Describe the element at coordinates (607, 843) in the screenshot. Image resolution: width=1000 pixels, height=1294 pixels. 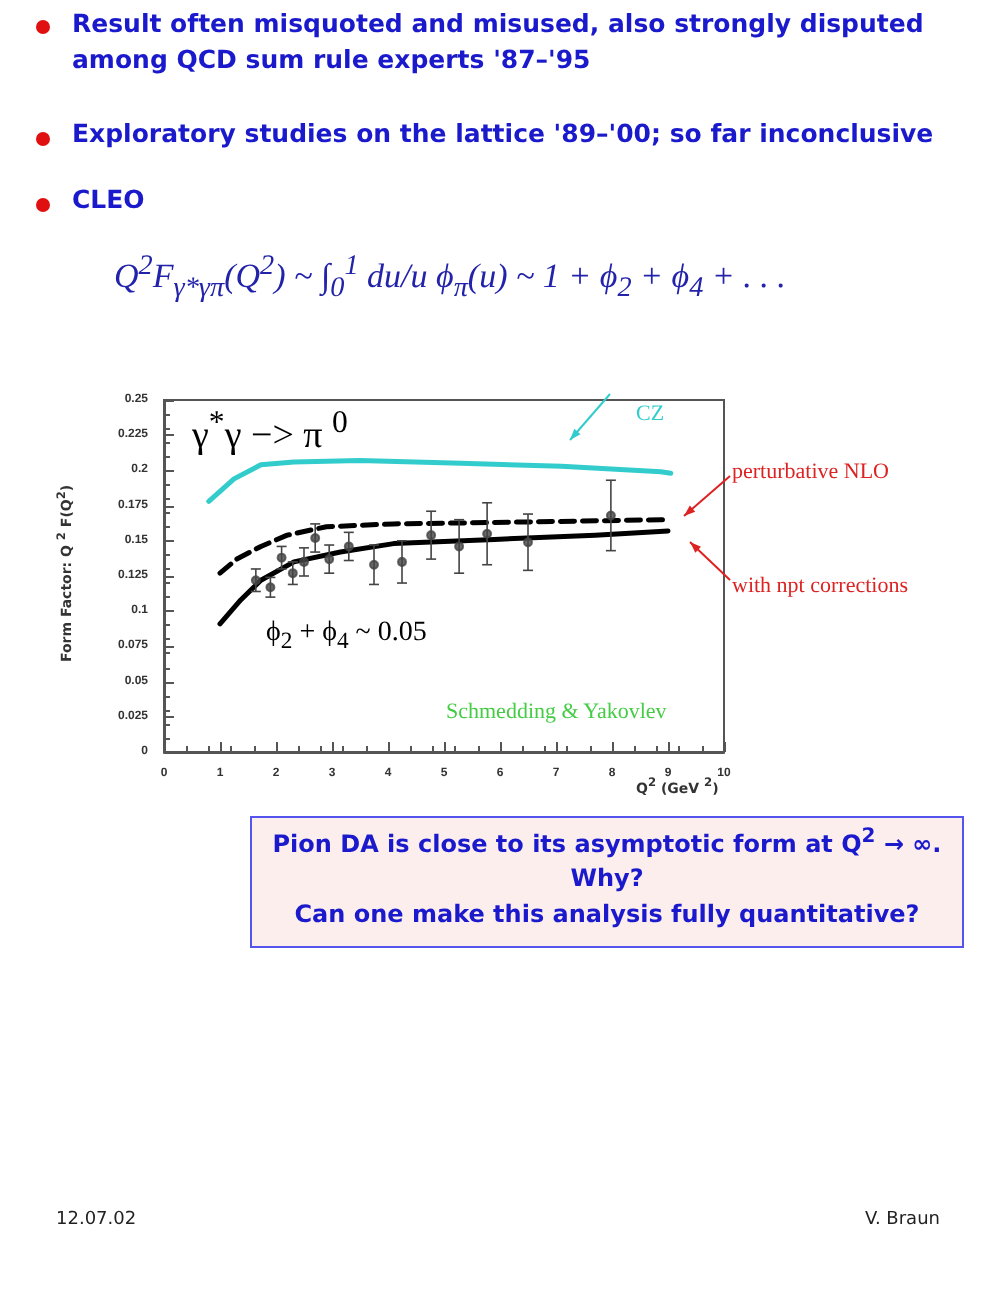
I see `text: Pion DA is close to its asymptotic form at Q$^{2}$ → ∞.` at that location.